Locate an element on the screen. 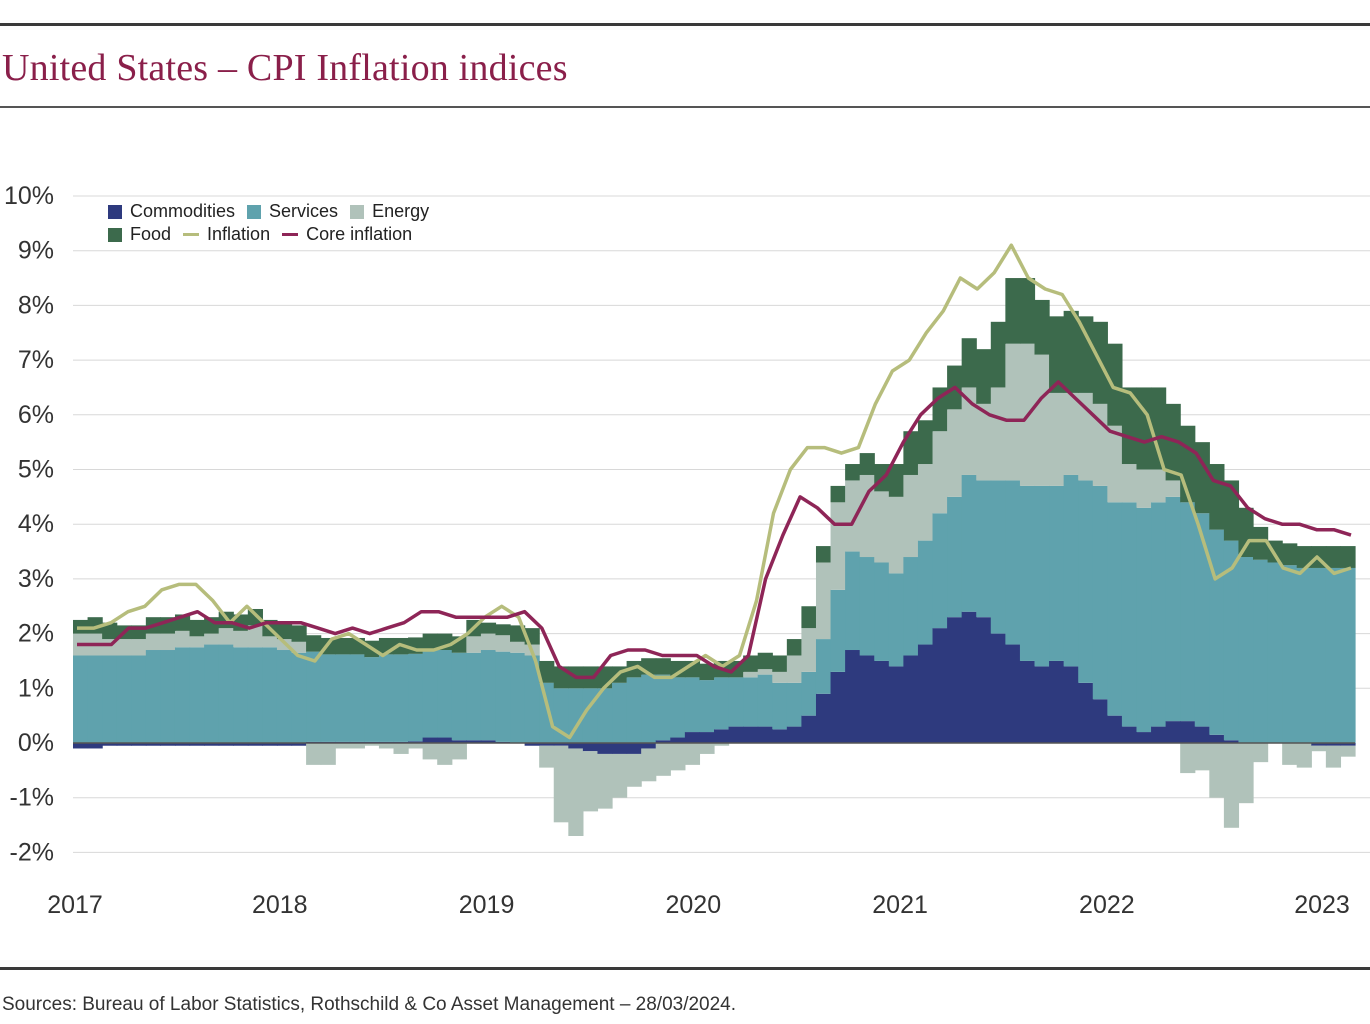 This screenshot has height=1024, width=1370. top-rule is located at coordinates (685, 24).